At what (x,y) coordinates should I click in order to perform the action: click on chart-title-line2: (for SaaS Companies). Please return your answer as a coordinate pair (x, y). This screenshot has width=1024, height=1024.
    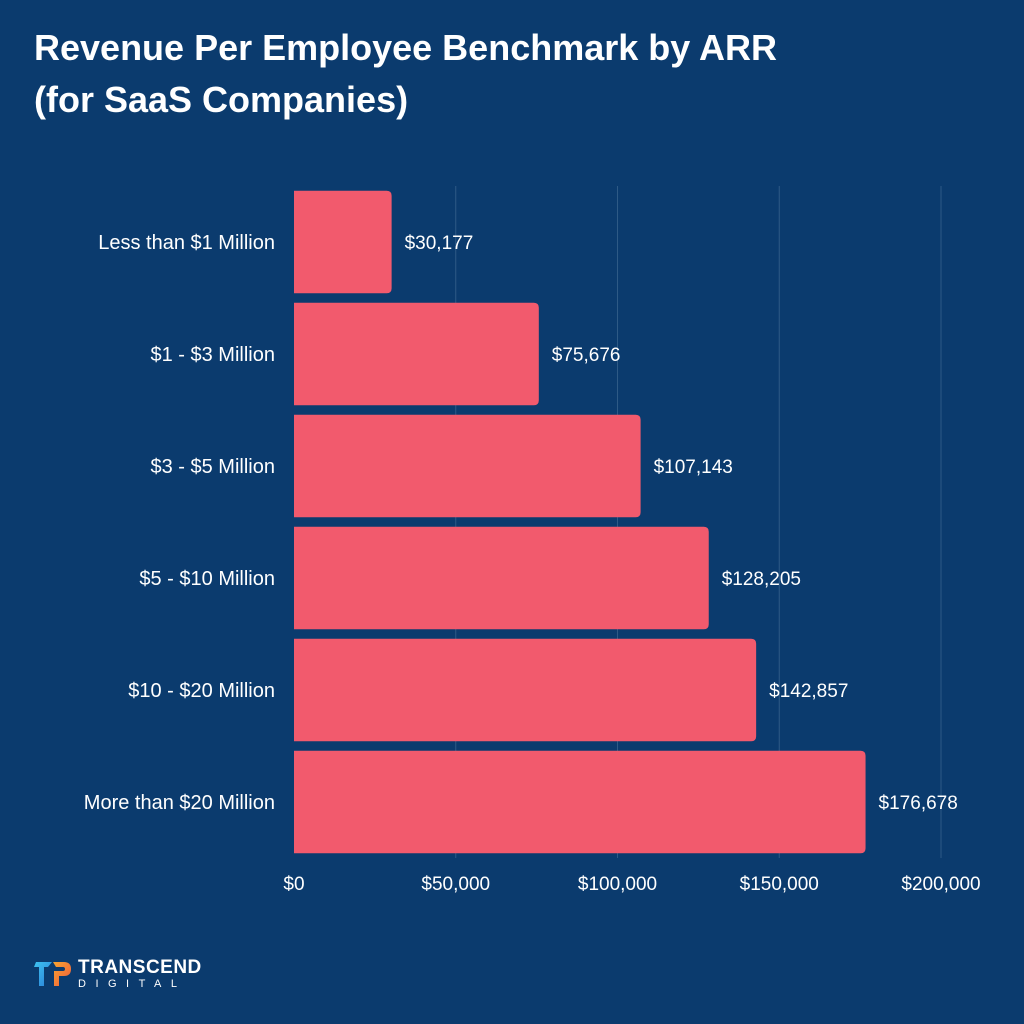
    Looking at the image, I should click on (221, 99).